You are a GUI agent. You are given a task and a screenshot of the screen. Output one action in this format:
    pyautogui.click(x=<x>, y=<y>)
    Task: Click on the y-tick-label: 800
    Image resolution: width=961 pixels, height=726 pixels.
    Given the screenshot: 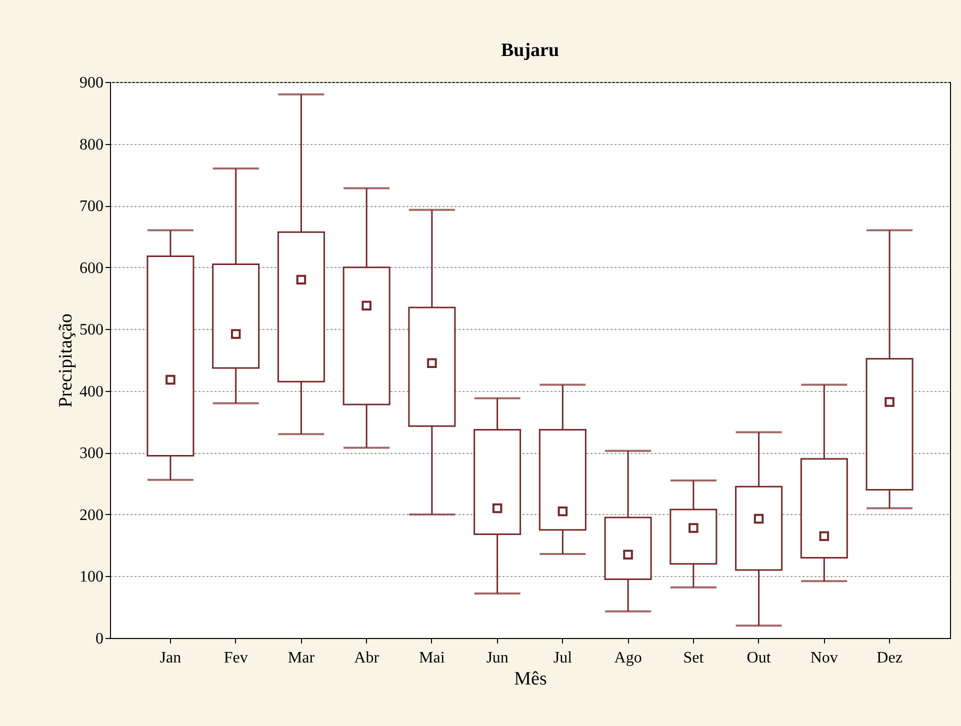 What is the action you would take?
    pyautogui.click(x=92, y=145)
    